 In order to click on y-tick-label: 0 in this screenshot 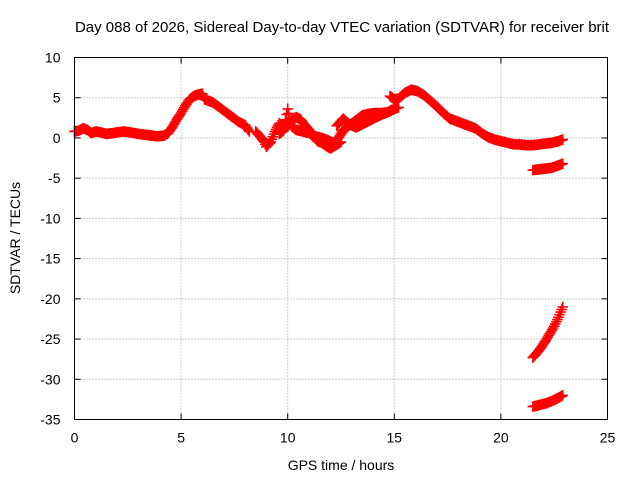, I will do `click(57, 138)`.